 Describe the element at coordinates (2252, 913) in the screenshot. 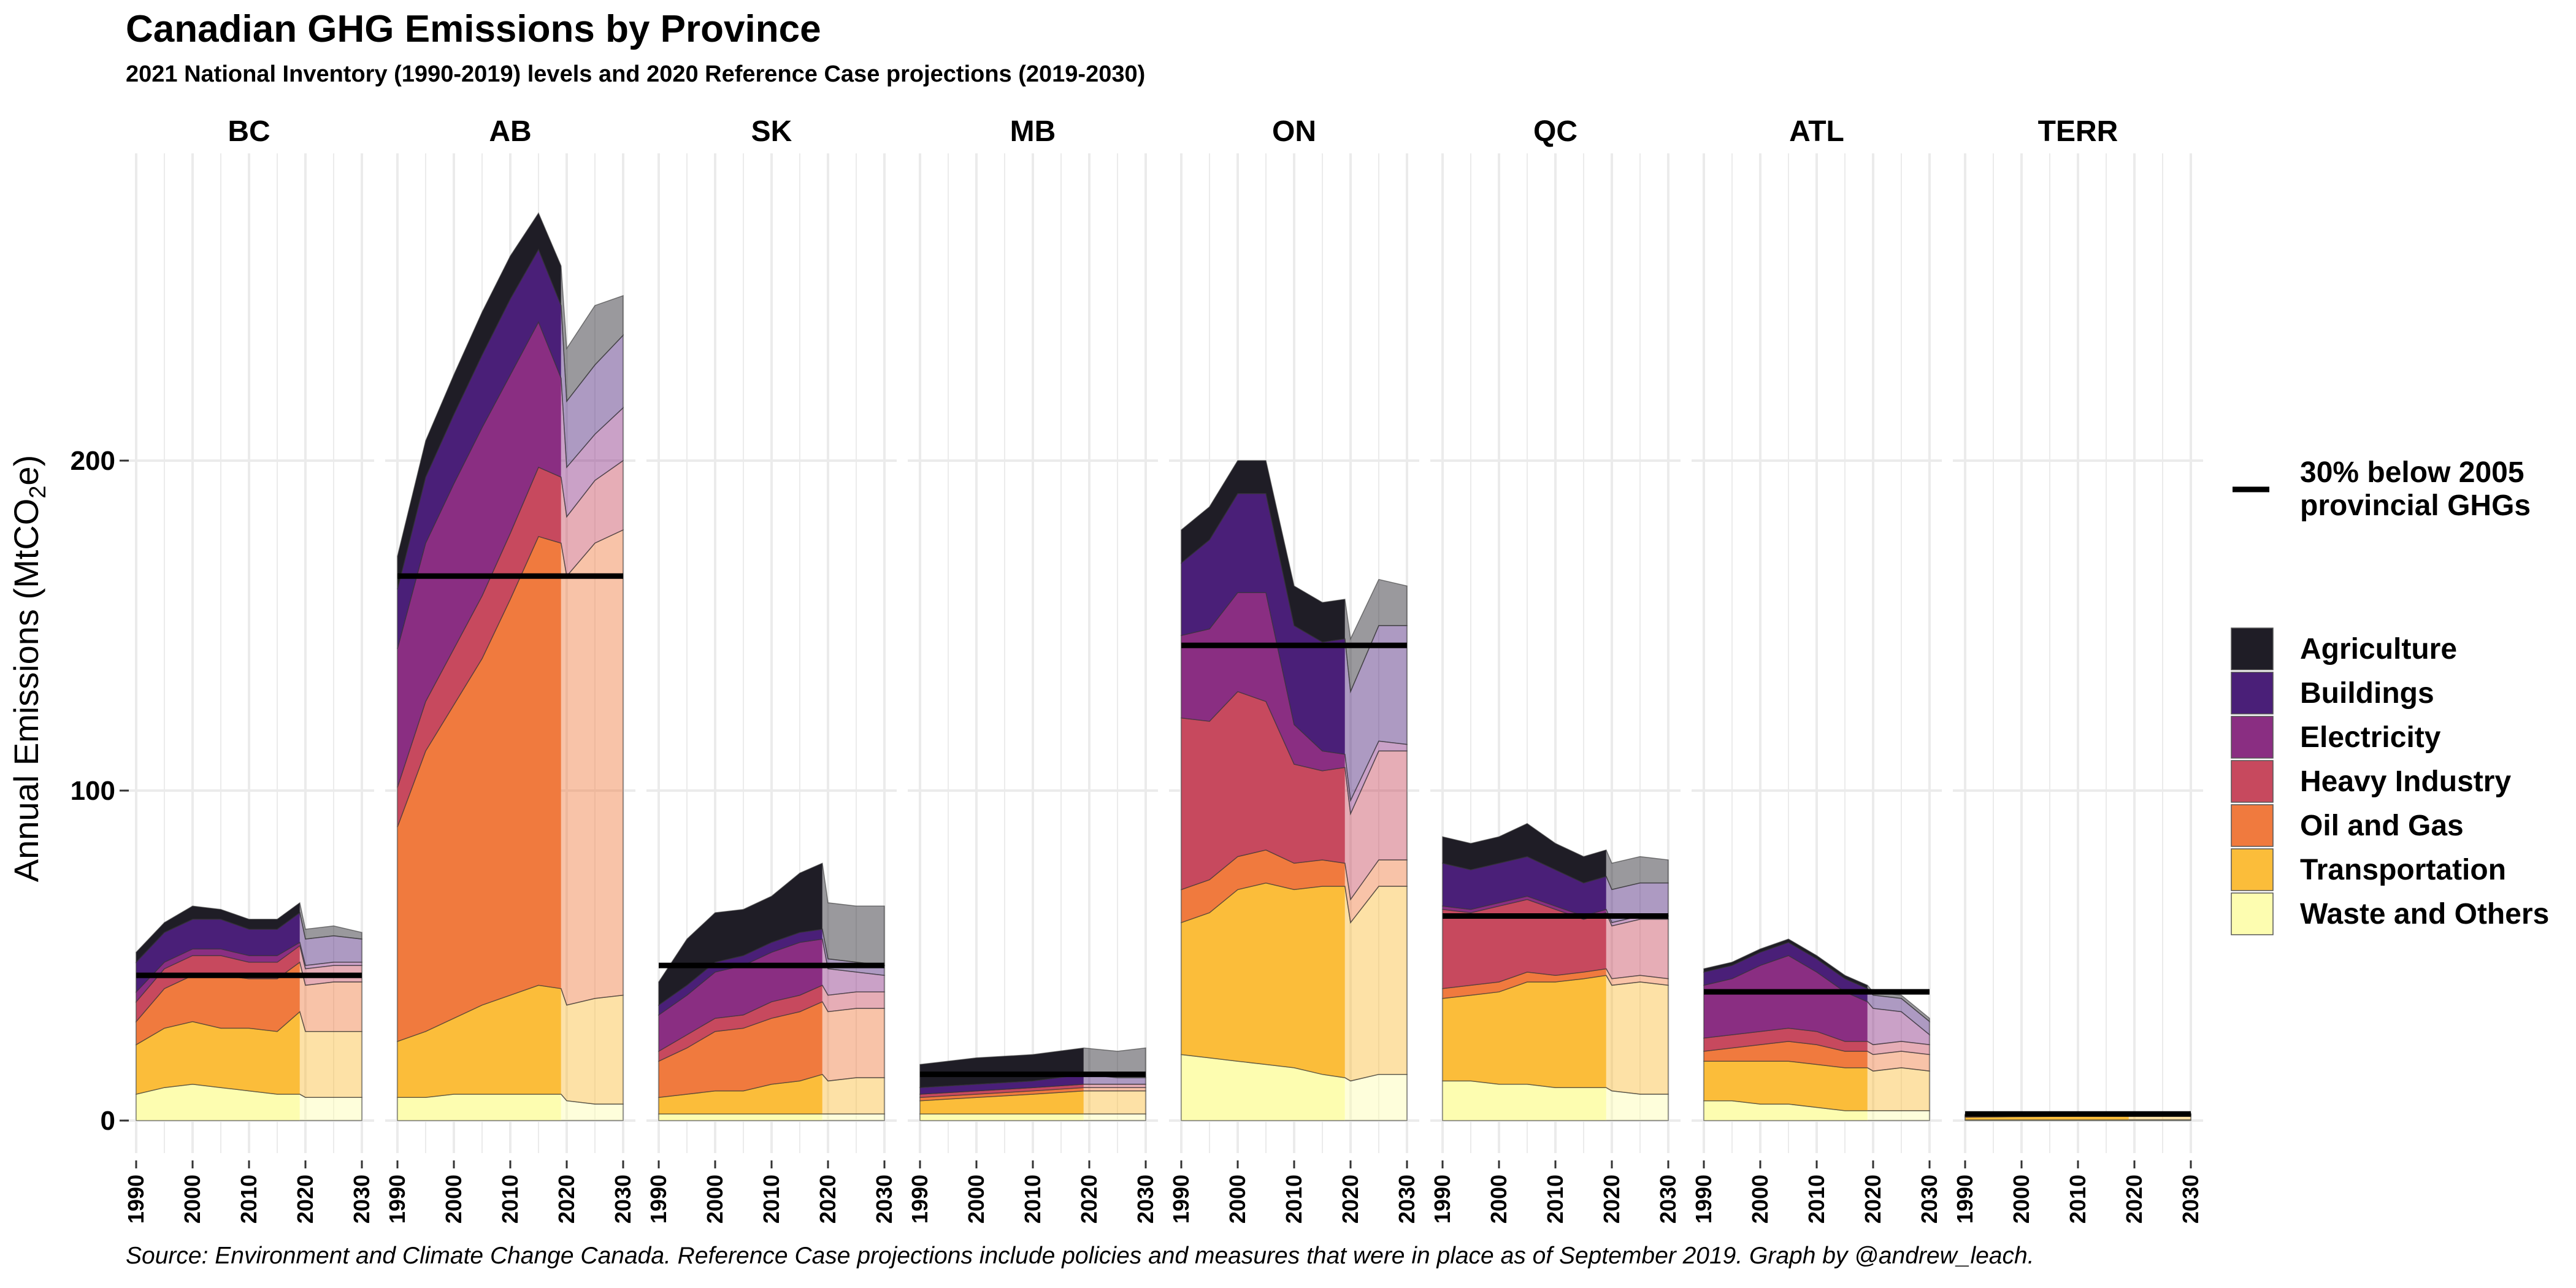

I see `legend-swatch-waste-and-others` at that location.